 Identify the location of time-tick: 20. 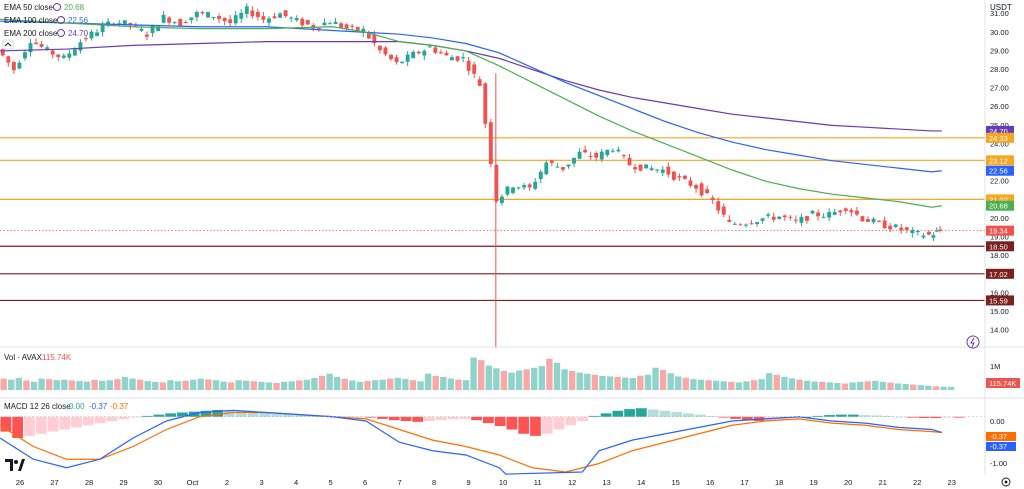
(848, 482).